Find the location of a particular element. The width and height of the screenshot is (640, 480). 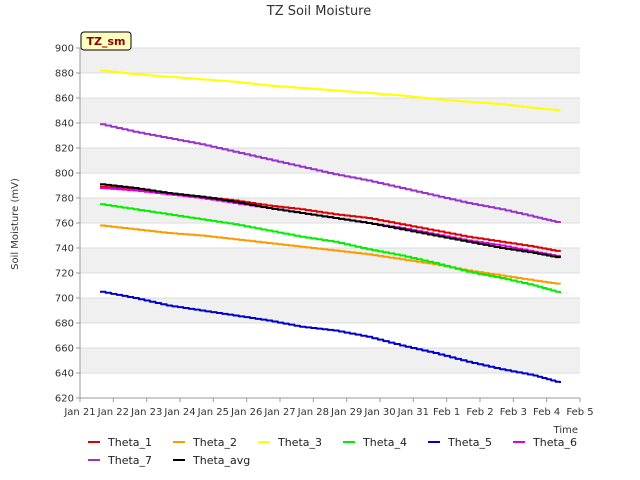

legend-label: Theta_7 is located at coordinates (129, 460).